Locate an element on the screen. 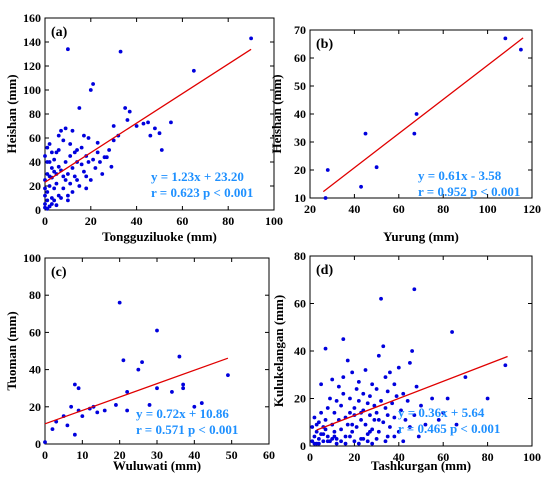  regression-equation: y = 0.36x + 5.64 is located at coordinates (441, 412).